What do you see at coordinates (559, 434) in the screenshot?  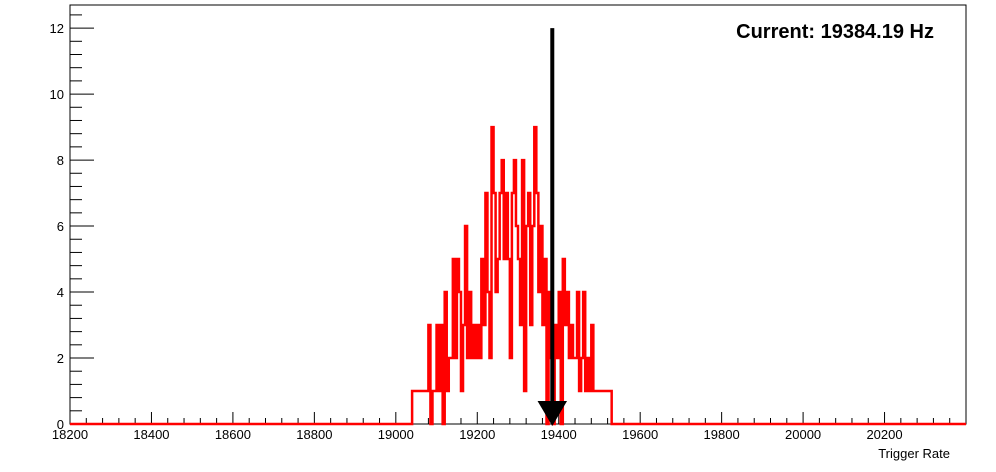 I see `x-tick-label: 19400` at bounding box center [559, 434].